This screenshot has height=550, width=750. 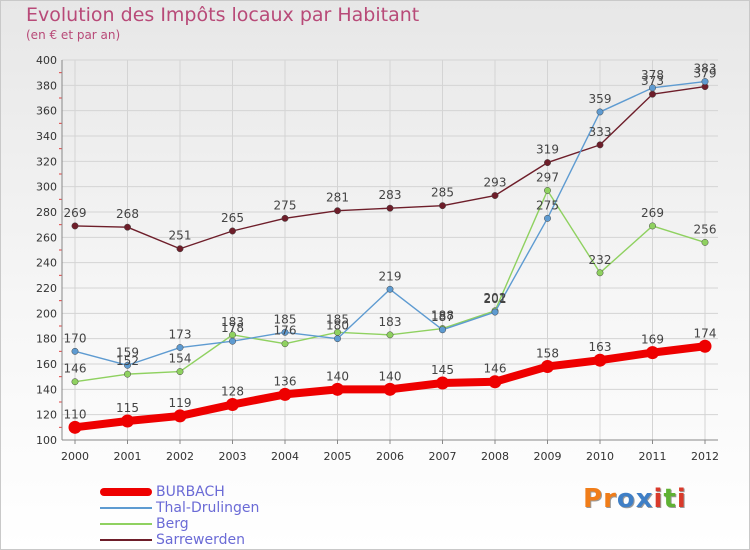 I want to click on logo-letter: o, so click(x=626, y=499).